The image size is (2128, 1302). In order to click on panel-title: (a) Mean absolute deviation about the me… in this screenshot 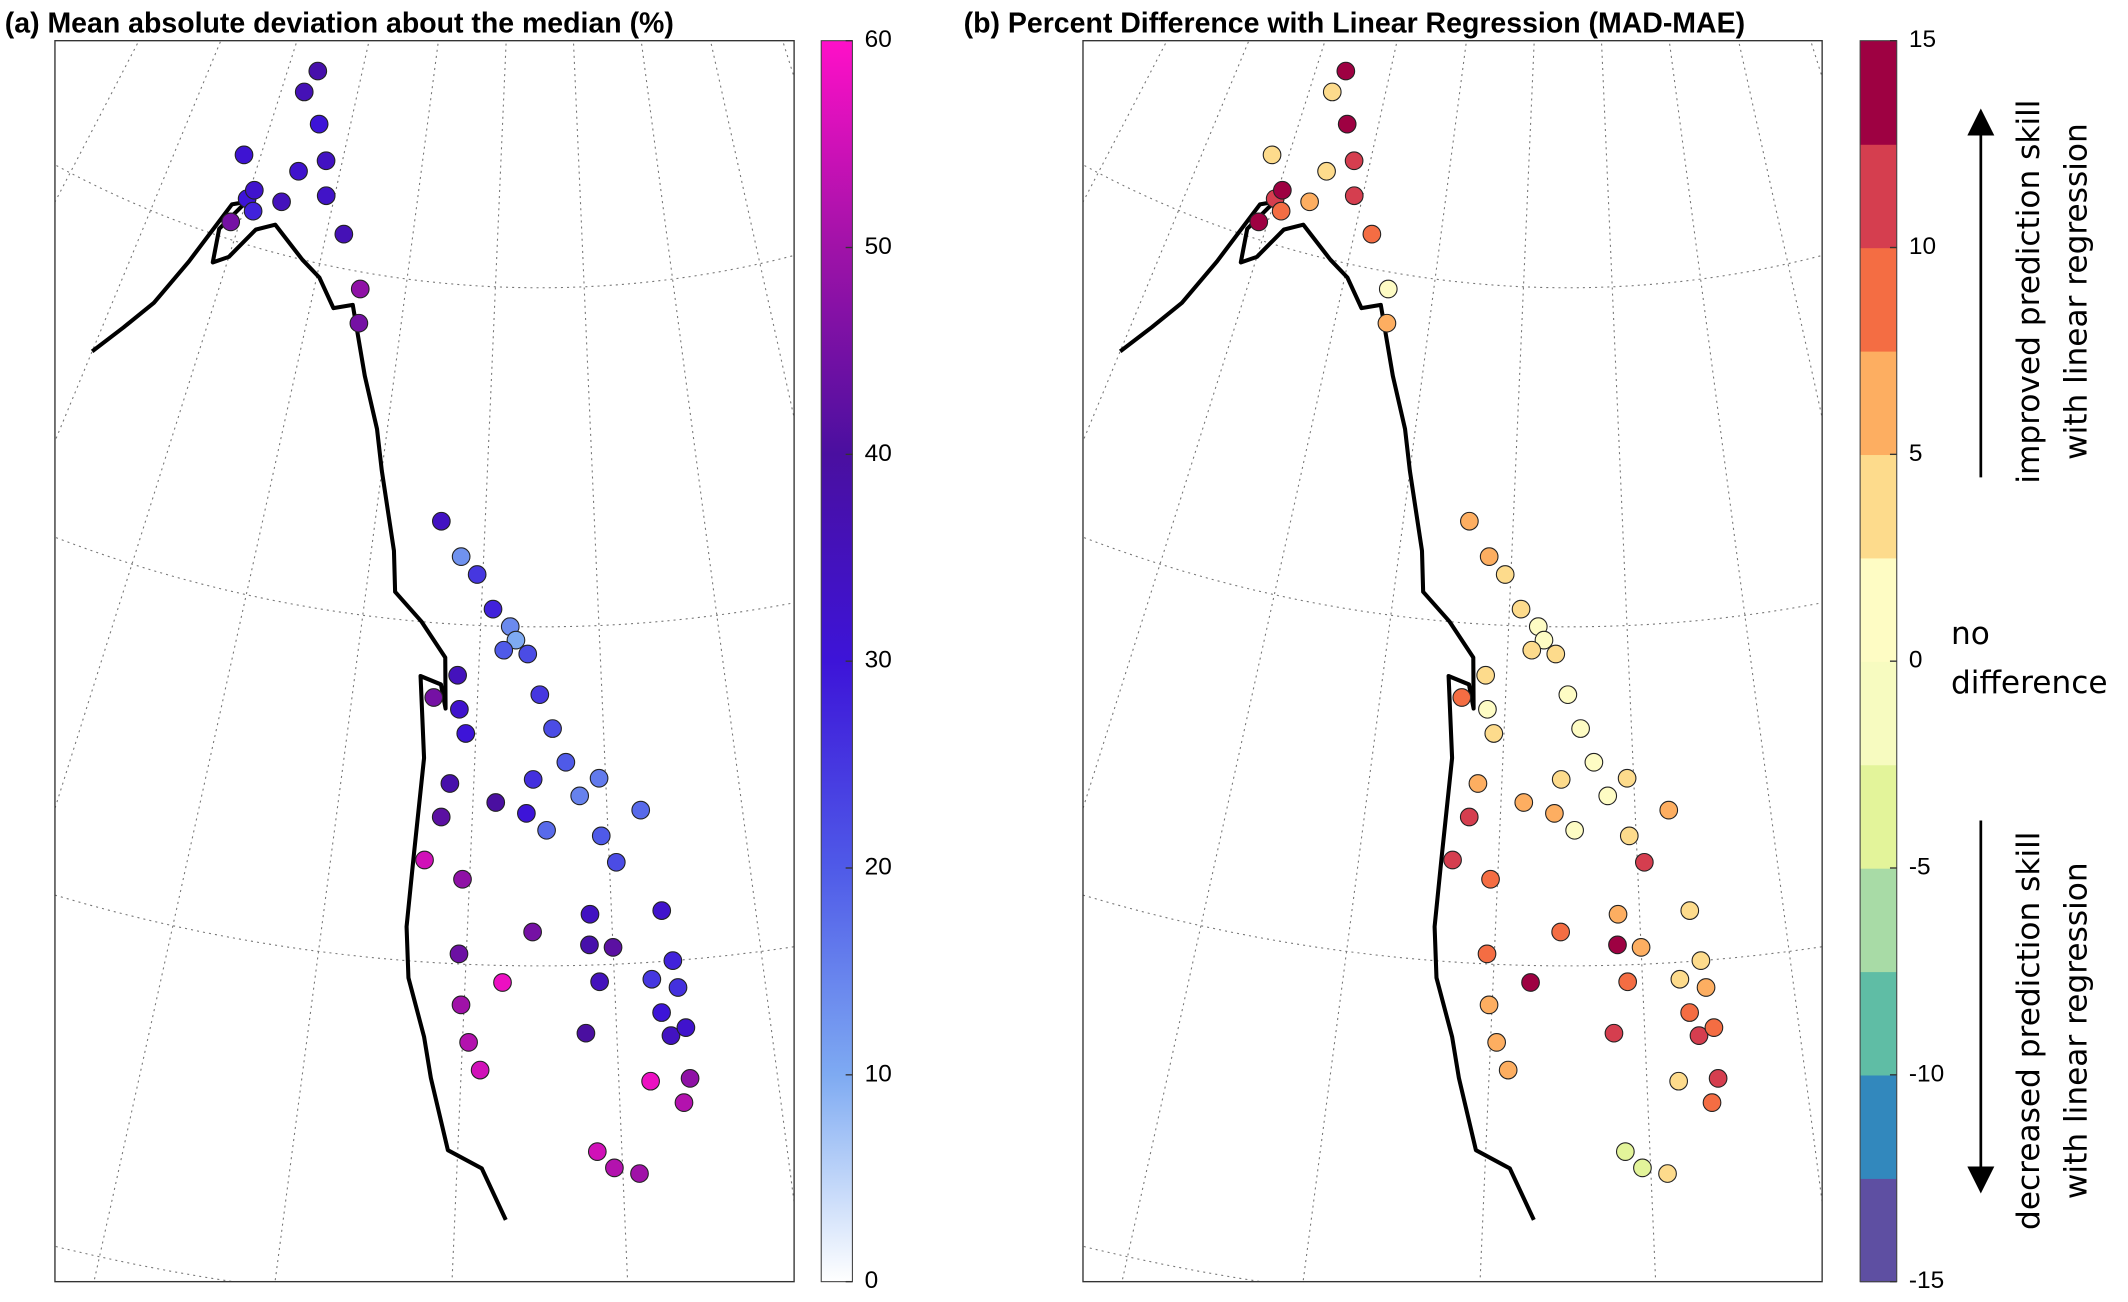, I will do `click(339, 24)`.